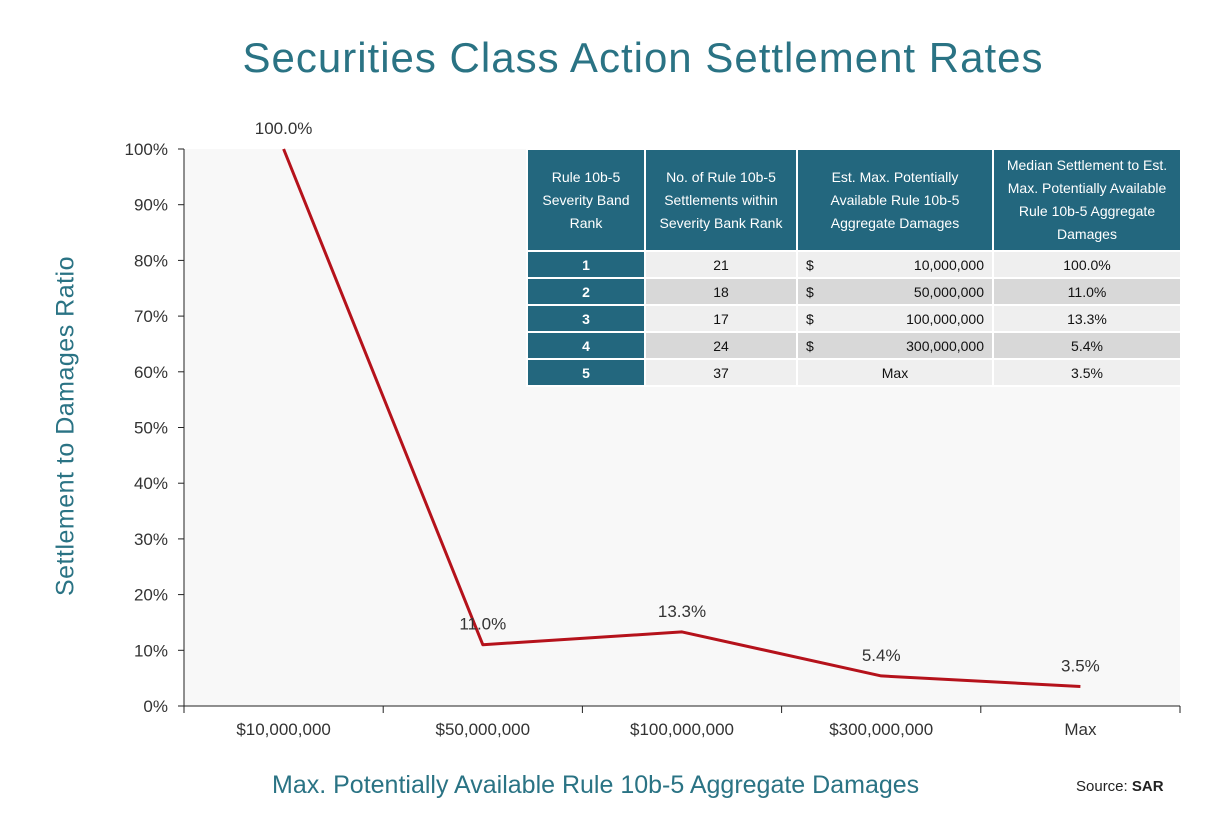  What do you see at coordinates (483, 729) in the screenshot?
I see `x-tick-label: $50,000,000` at bounding box center [483, 729].